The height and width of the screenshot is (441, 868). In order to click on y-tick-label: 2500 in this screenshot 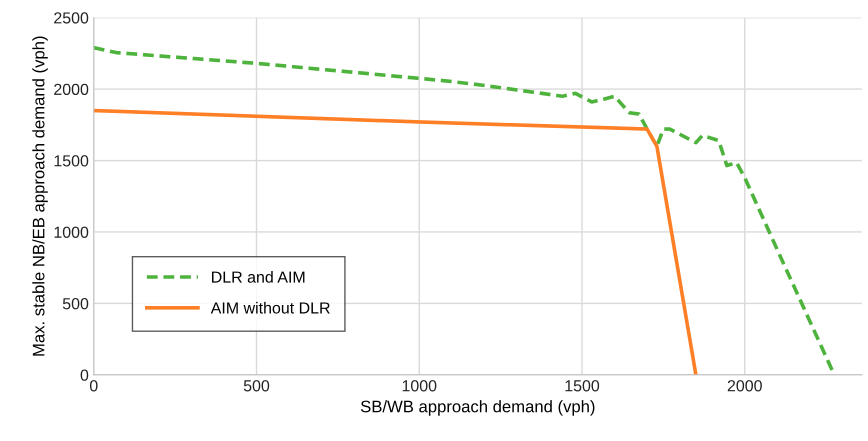, I will do `click(71, 18)`.